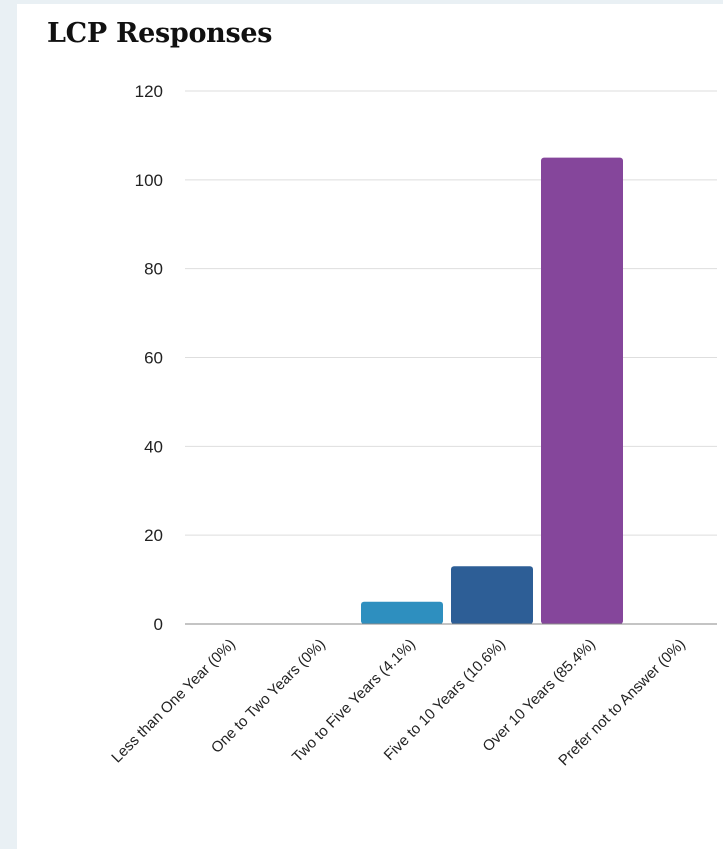  I want to click on y-tick-label: 60, so click(153, 358).